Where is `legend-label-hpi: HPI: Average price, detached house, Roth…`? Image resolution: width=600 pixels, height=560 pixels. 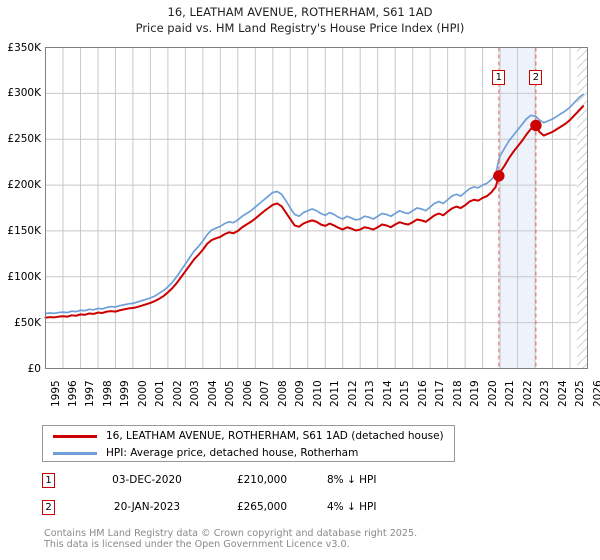 legend-label-hpi: HPI: Average price, detached house, Roth… is located at coordinates (232, 453).